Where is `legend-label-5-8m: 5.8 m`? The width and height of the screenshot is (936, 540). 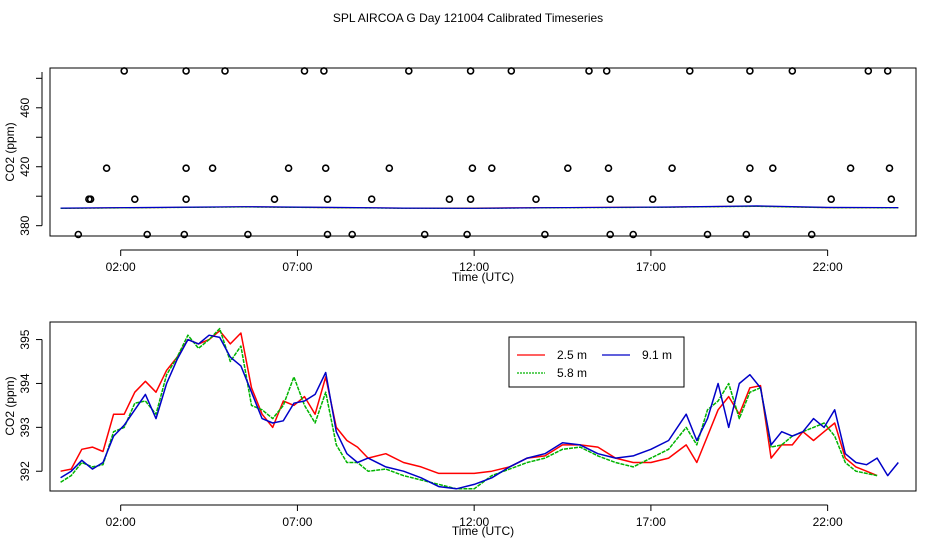 legend-label-5-8m: 5.8 m is located at coordinates (572, 373).